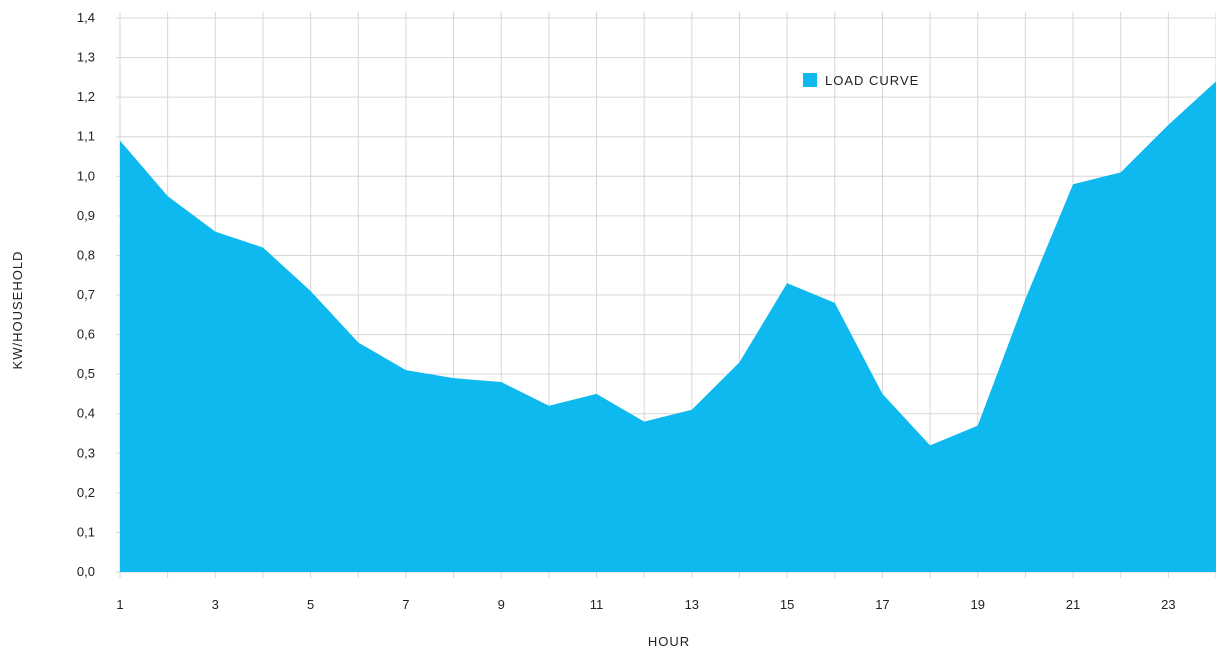  Describe the element at coordinates (645, 604) in the screenshot. I see `x-tick-labels: 1 3 5 7 9 11 13 15 17 19 21 23` at that location.